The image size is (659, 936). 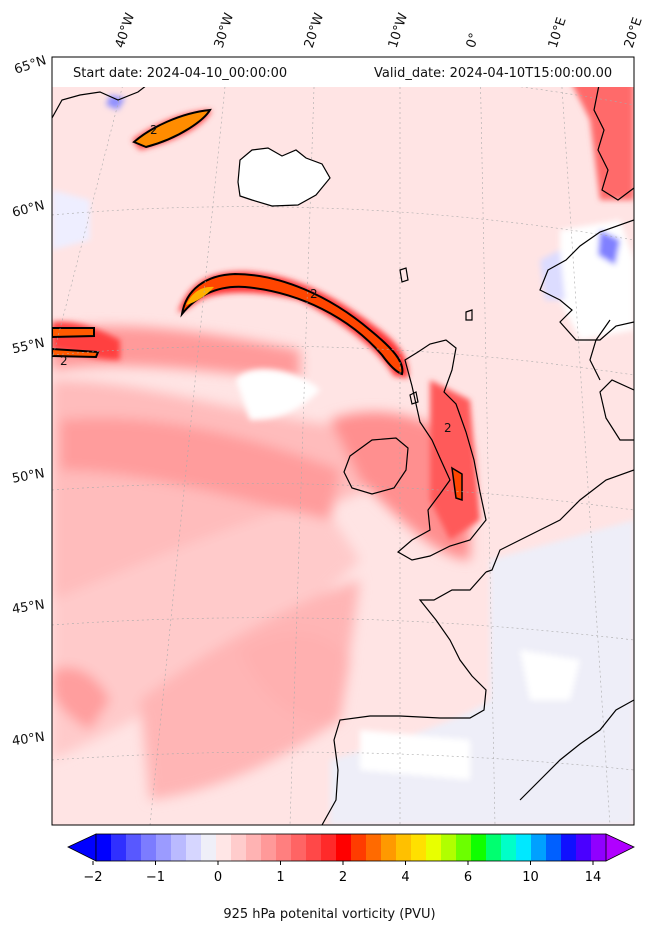 What do you see at coordinates (200, 295) in the screenshot?
I see `pv-max-yellow` at bounding box center [200, 295].